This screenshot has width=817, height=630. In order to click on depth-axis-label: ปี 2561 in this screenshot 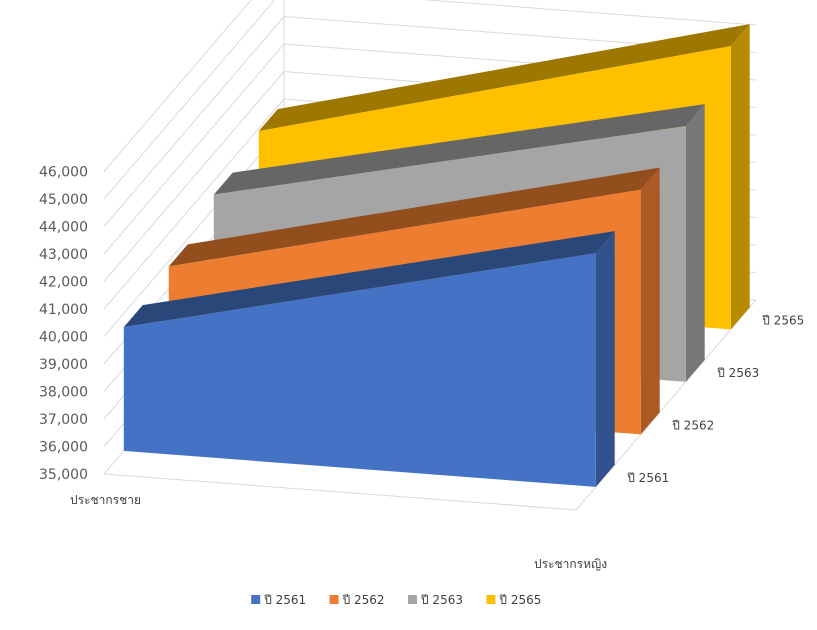, I will do `click(648, 478)`.